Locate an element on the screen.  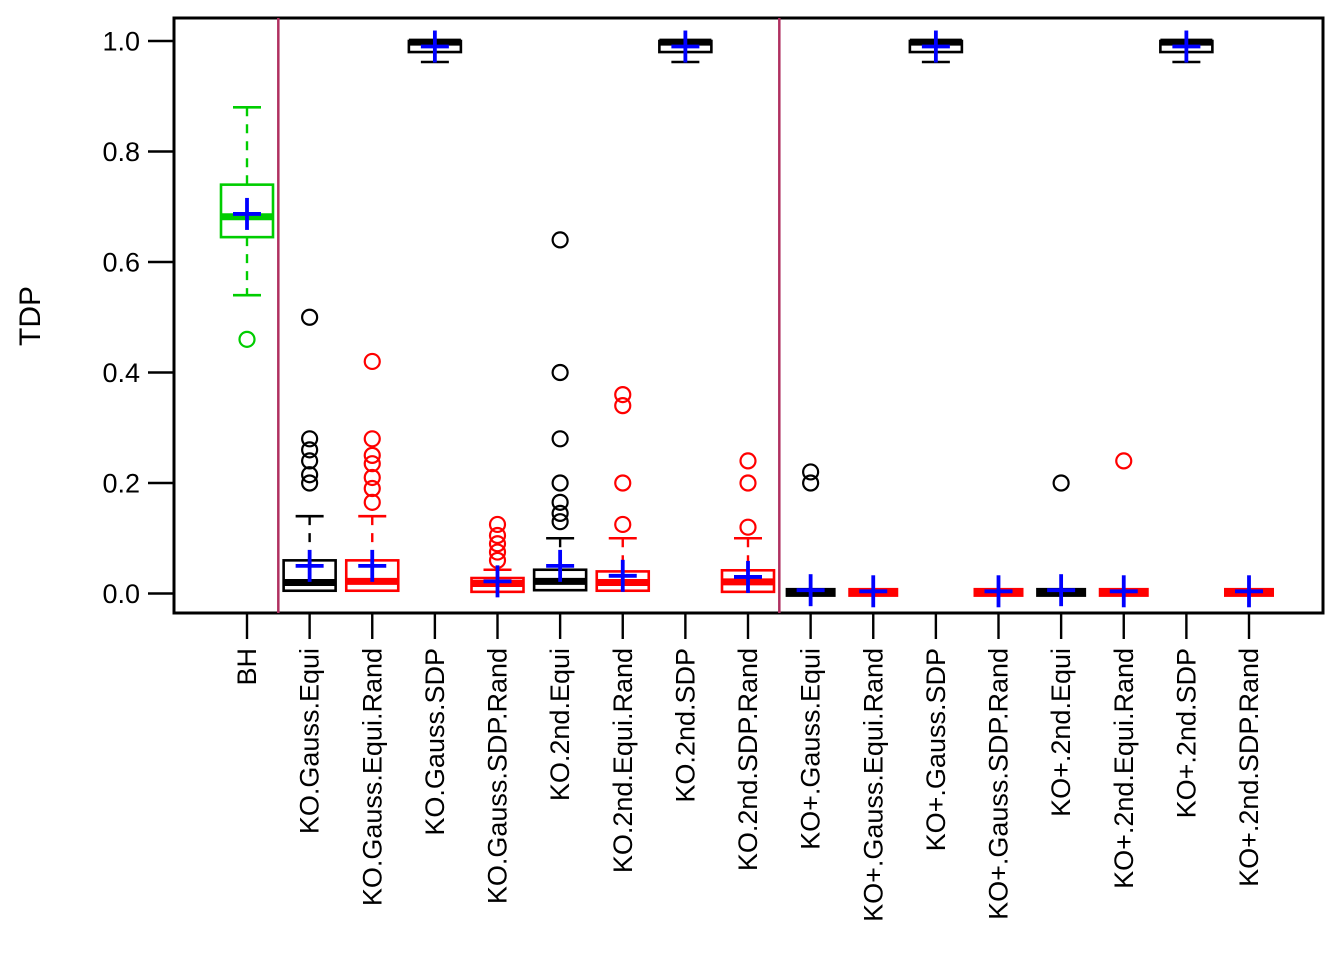
x-tick-label: KO+.2nd.SDP is located at coordinates (1186, 733).